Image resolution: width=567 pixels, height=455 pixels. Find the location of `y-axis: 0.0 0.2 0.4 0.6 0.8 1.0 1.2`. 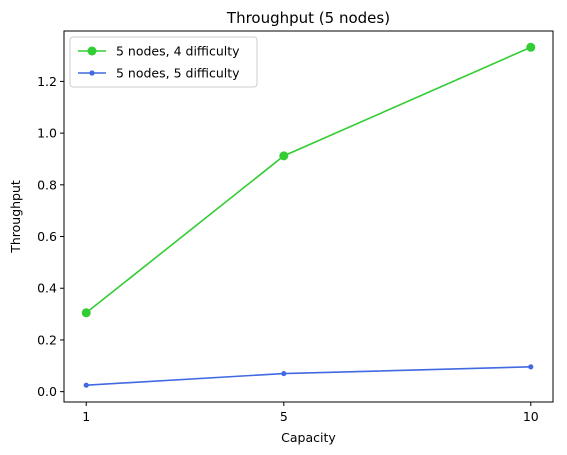

y-axis: 0.0 0.2 0.4 0.6 0.8 1.0 1.2 is located at coordinates (50, 236).